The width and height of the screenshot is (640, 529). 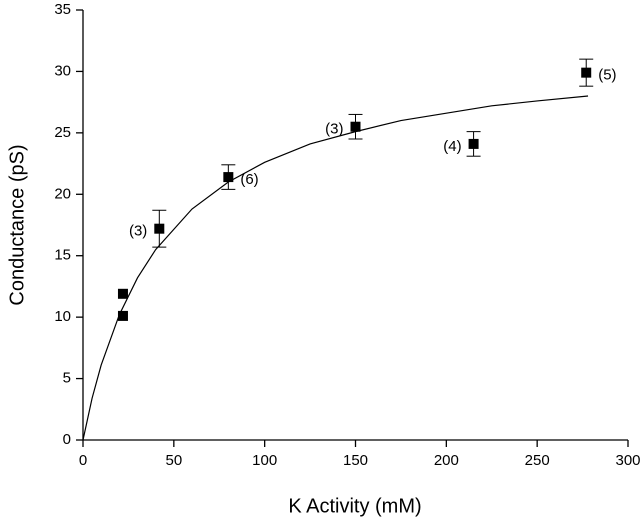 I want to click on y-tick-label: 10, so click(x=62, y=316).